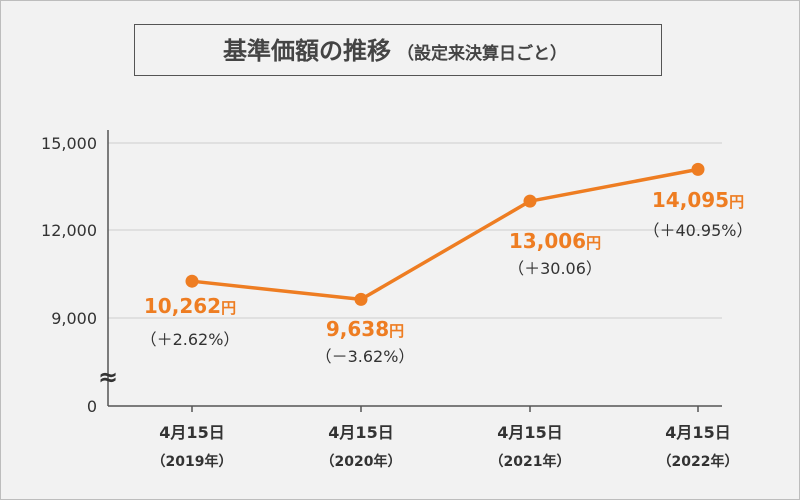 This screenshot has height=500, width=800. Describe the element at coordinates (698, 461) in the screenshot. I see `x-tick-label-year: （2022年）` at that location.